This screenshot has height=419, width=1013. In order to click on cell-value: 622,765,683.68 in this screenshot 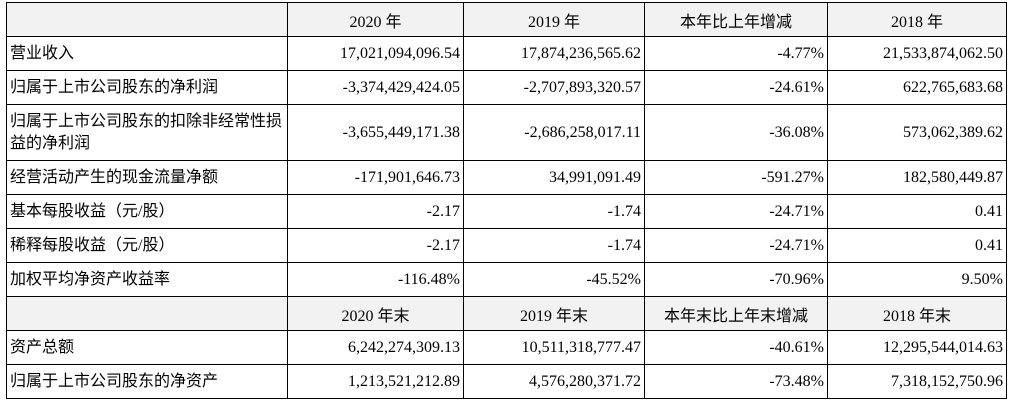, I will do `click(917, 87)`.